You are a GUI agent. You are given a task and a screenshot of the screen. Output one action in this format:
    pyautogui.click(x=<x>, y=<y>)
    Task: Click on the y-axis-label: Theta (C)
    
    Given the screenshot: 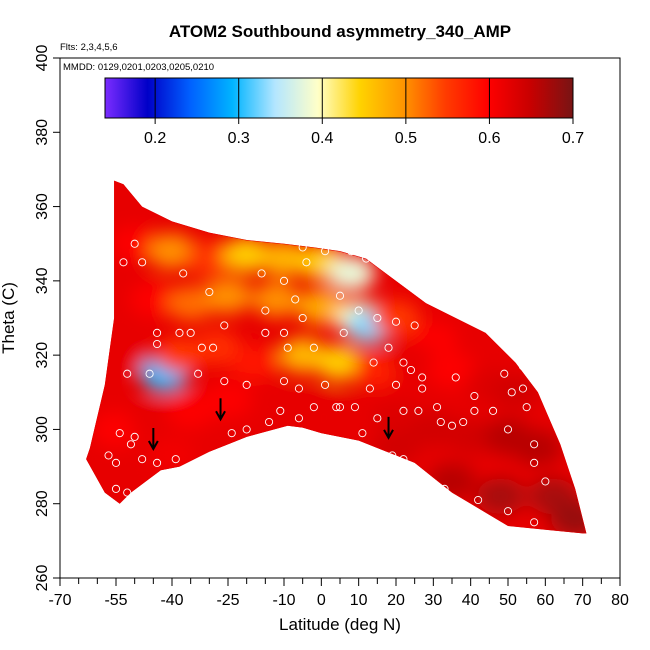 What is the action you would take?
    pyautogui.click(x=9, y=318)
    